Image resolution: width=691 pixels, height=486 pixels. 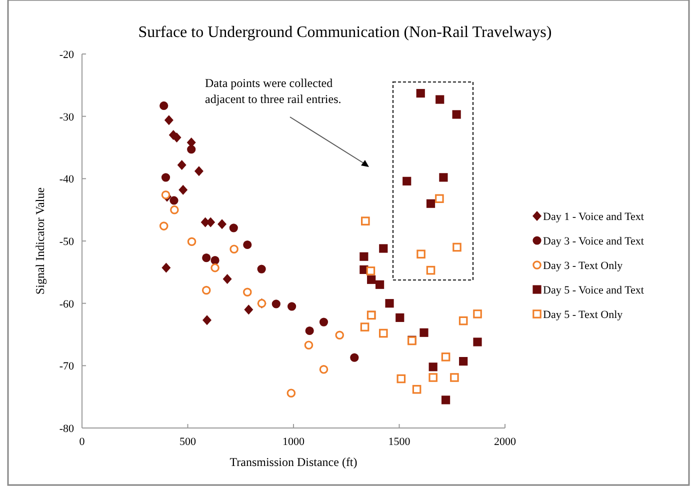 I want to click on x-tick-label: 1500, so click(x=399, y=442).